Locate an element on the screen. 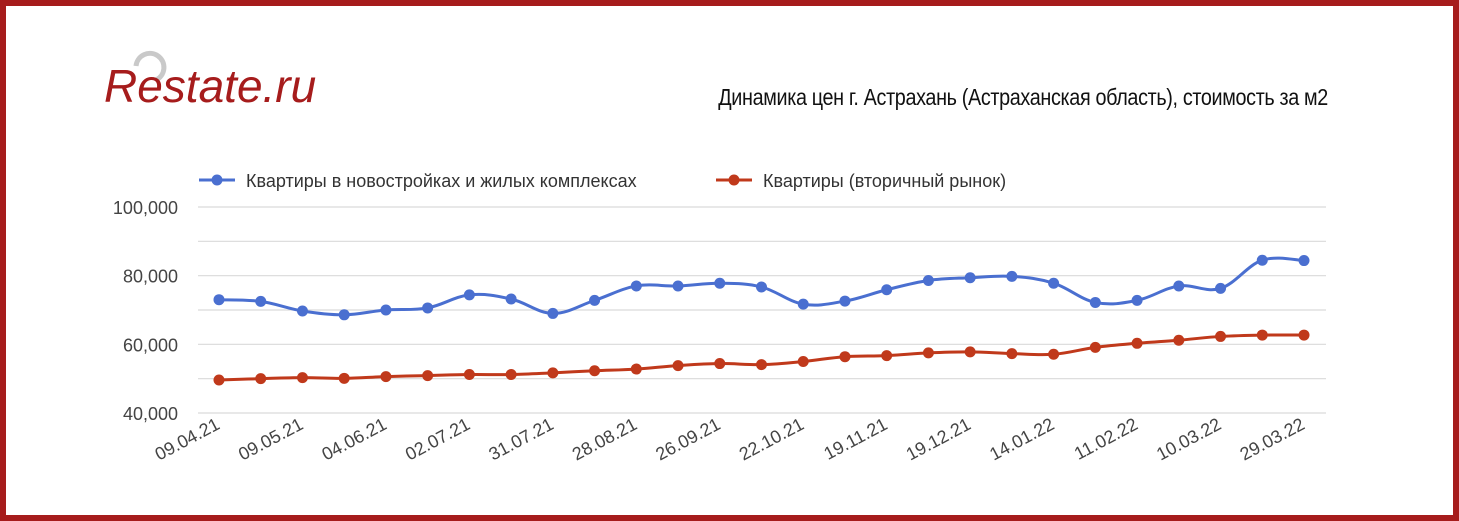  x-tick-label: 31.07.21 is located at coordinates (520, 439).